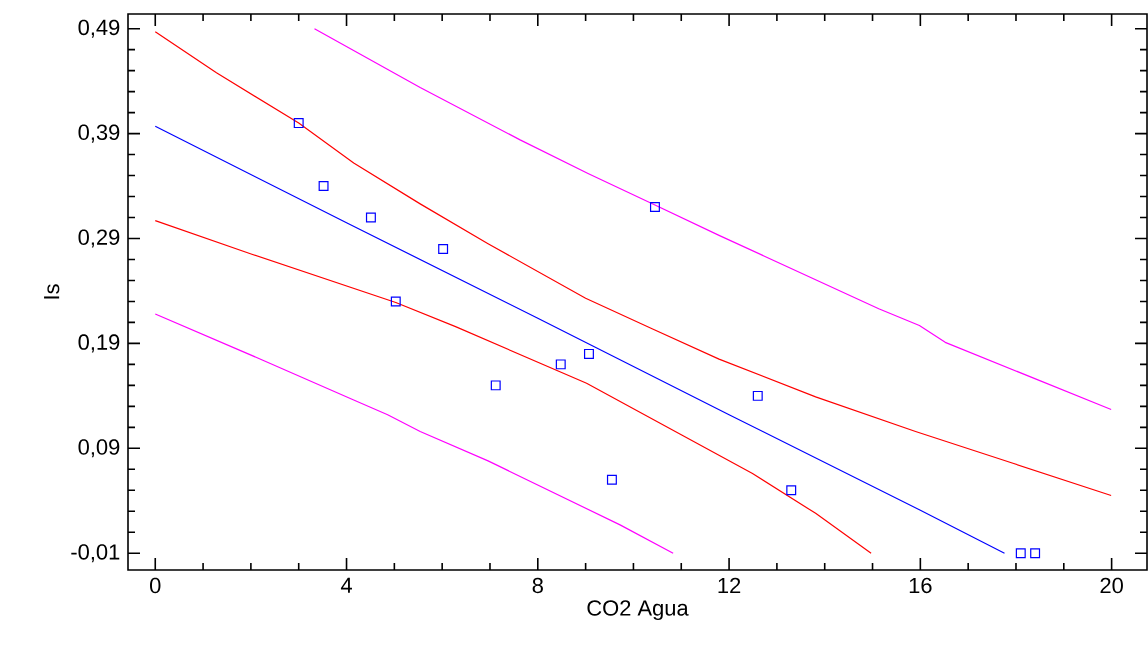  What do you see at coordinates (537, 585) in the screenshot?
I see `x-tick-label: 8` at bounding box center [537, 585].